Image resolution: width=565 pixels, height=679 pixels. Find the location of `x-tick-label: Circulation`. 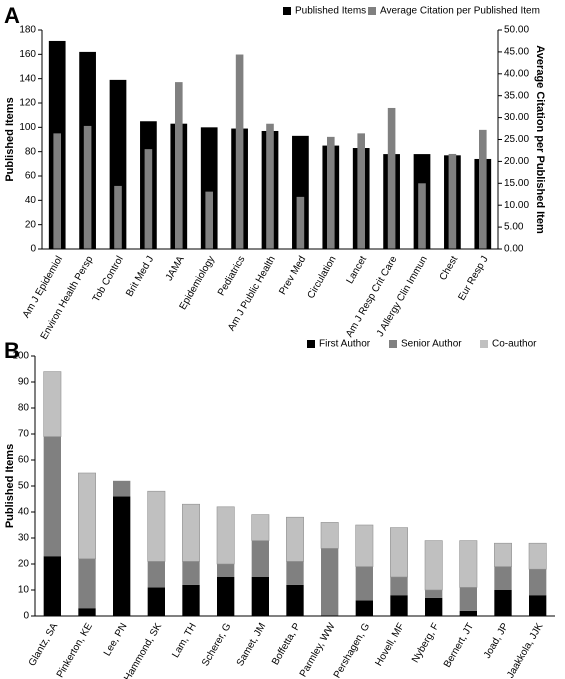

x-tick-label: Circulation is located at coordinates (322, 277).